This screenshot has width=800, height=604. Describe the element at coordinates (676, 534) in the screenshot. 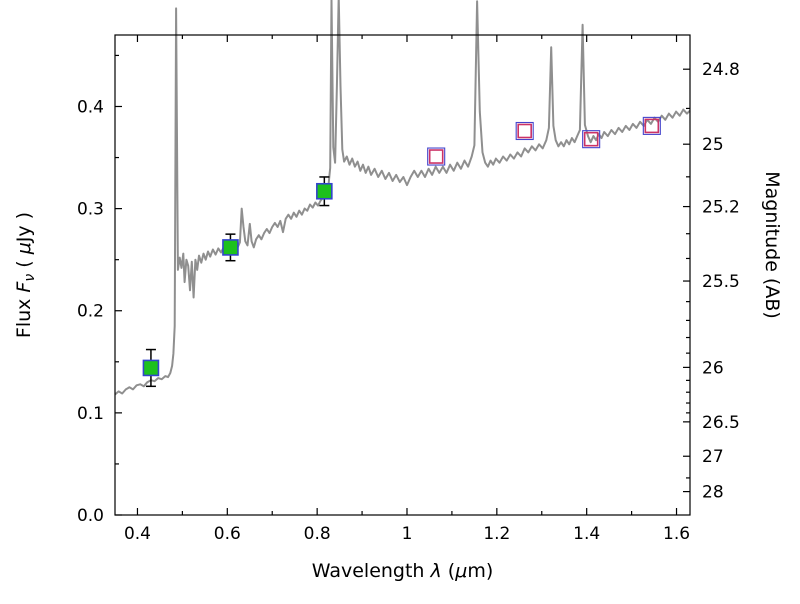

I see `x-axis-tick-label: 1.6` at that location.